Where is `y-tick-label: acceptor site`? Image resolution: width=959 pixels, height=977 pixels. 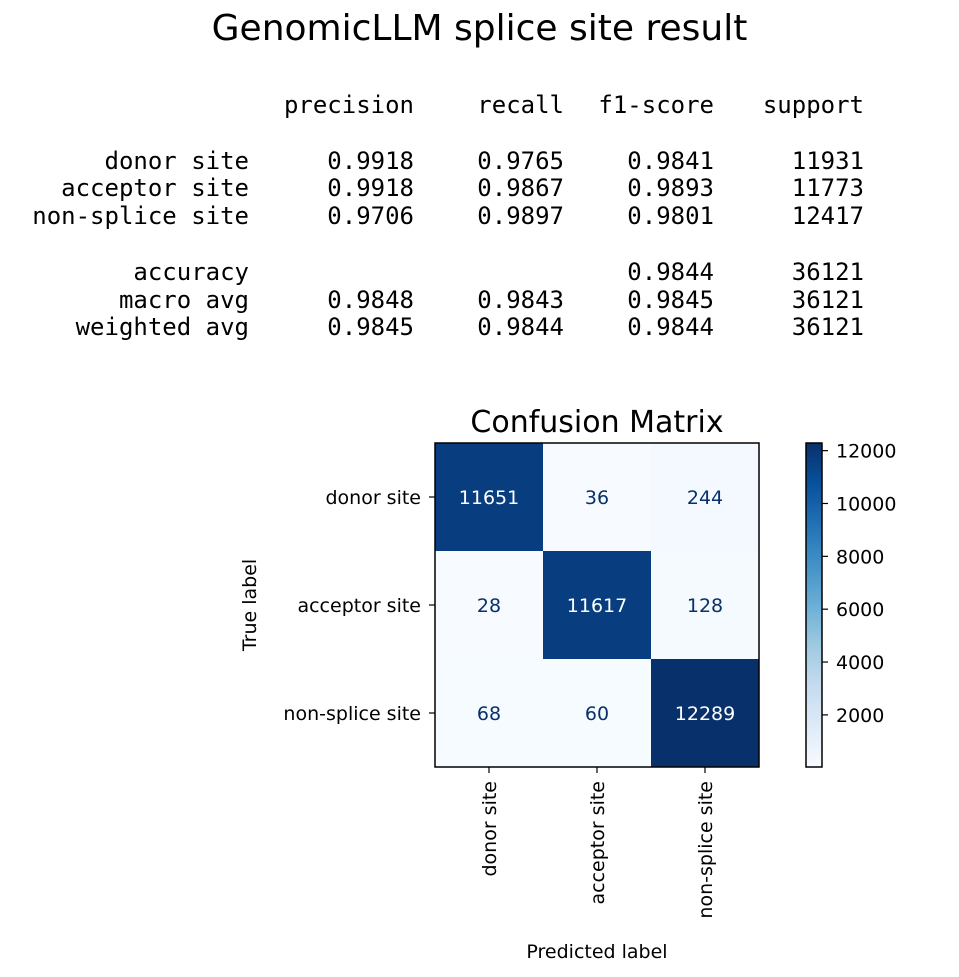 y-tick-label: acceptor site is located at coordinates (359, 606).